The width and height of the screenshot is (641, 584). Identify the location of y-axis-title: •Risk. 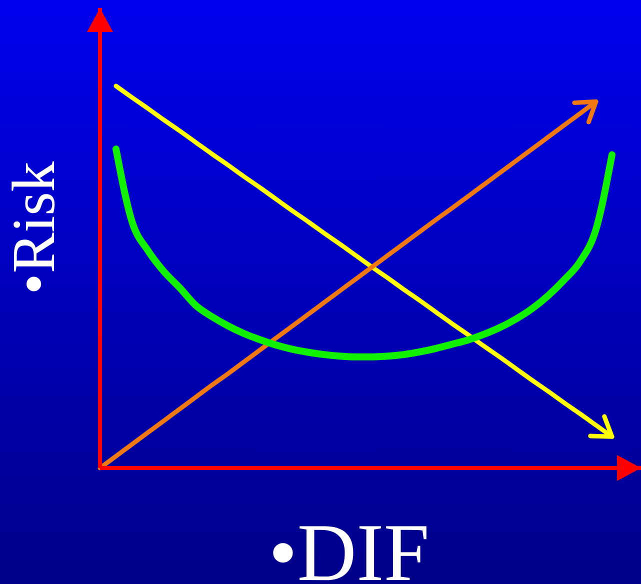
(34, 227).